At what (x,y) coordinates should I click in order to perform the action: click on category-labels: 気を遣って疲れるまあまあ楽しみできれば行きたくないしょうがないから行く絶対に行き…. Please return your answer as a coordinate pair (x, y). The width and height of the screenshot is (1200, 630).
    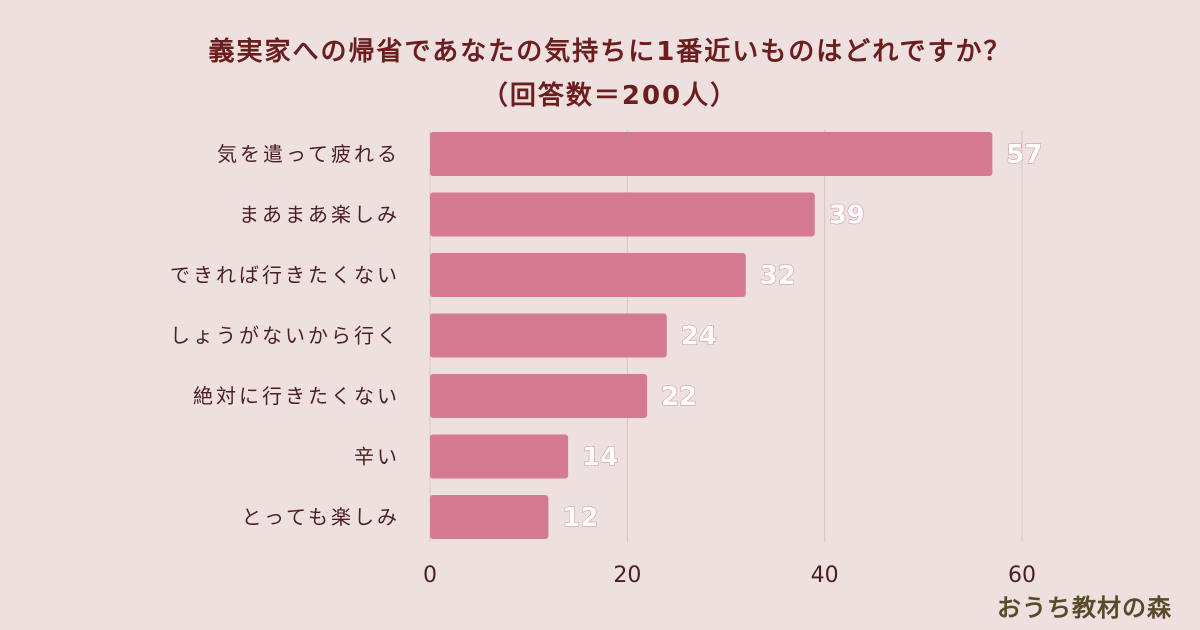
    Looking at the image, I should click on (285, 335).